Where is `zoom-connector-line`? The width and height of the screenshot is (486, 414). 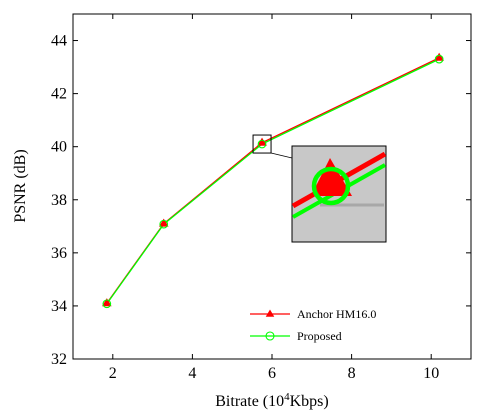
zoom-connector-line is located at coordinates (281, 155).